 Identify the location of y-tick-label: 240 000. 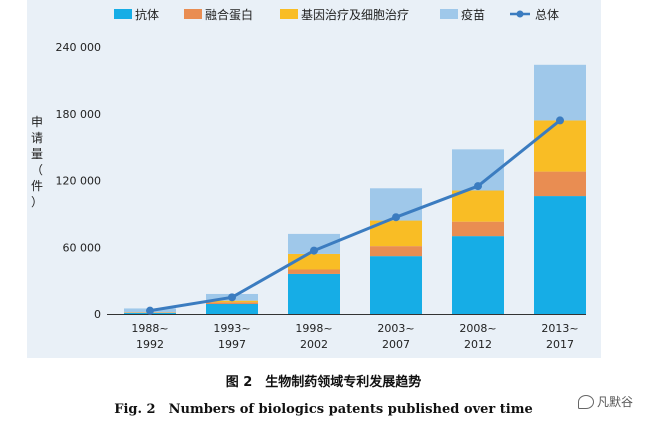
(79, 47).